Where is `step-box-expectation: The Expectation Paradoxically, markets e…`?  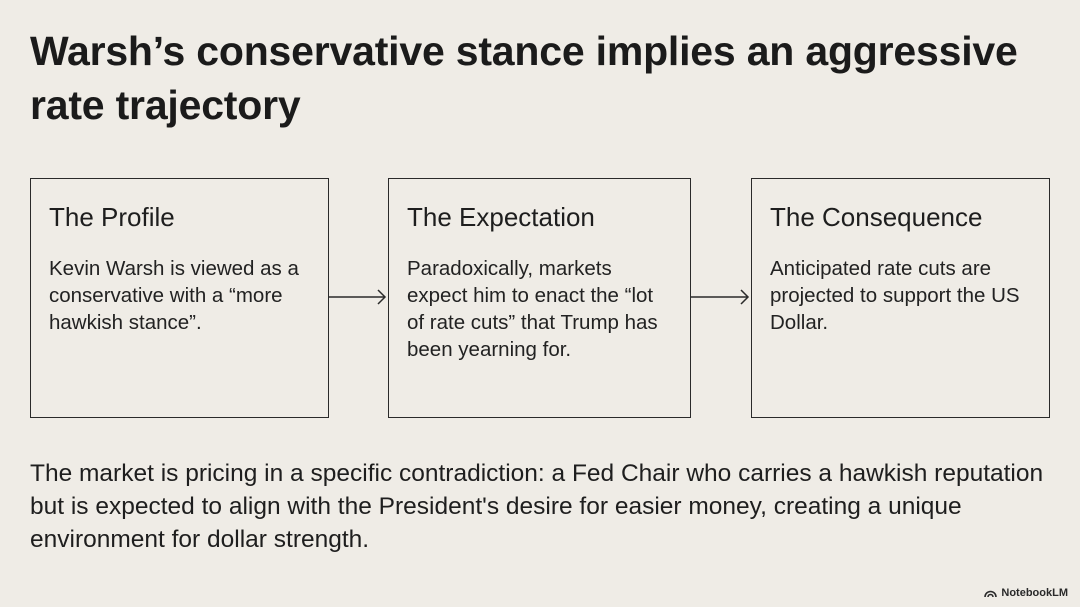 step-box-expectation: The Expectation Paradoxically, markets e… is located at coordinates (539, 298).